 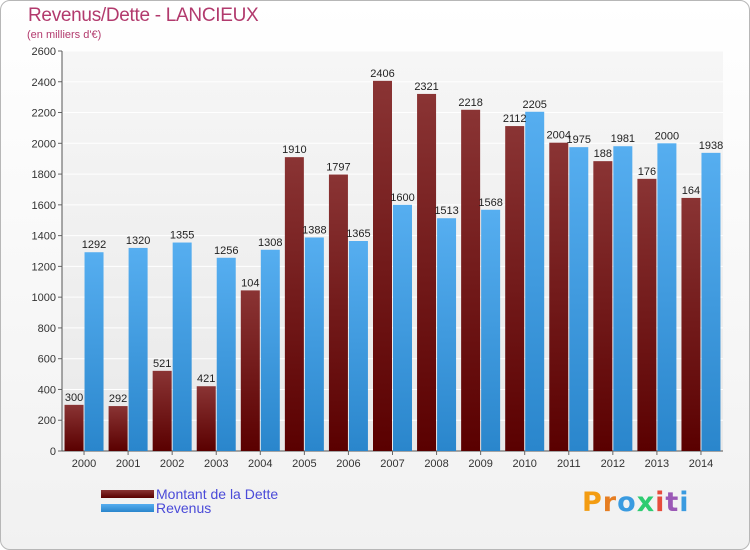 I want to click on data-label-revenue: 2000, so click(x=667, y=136).